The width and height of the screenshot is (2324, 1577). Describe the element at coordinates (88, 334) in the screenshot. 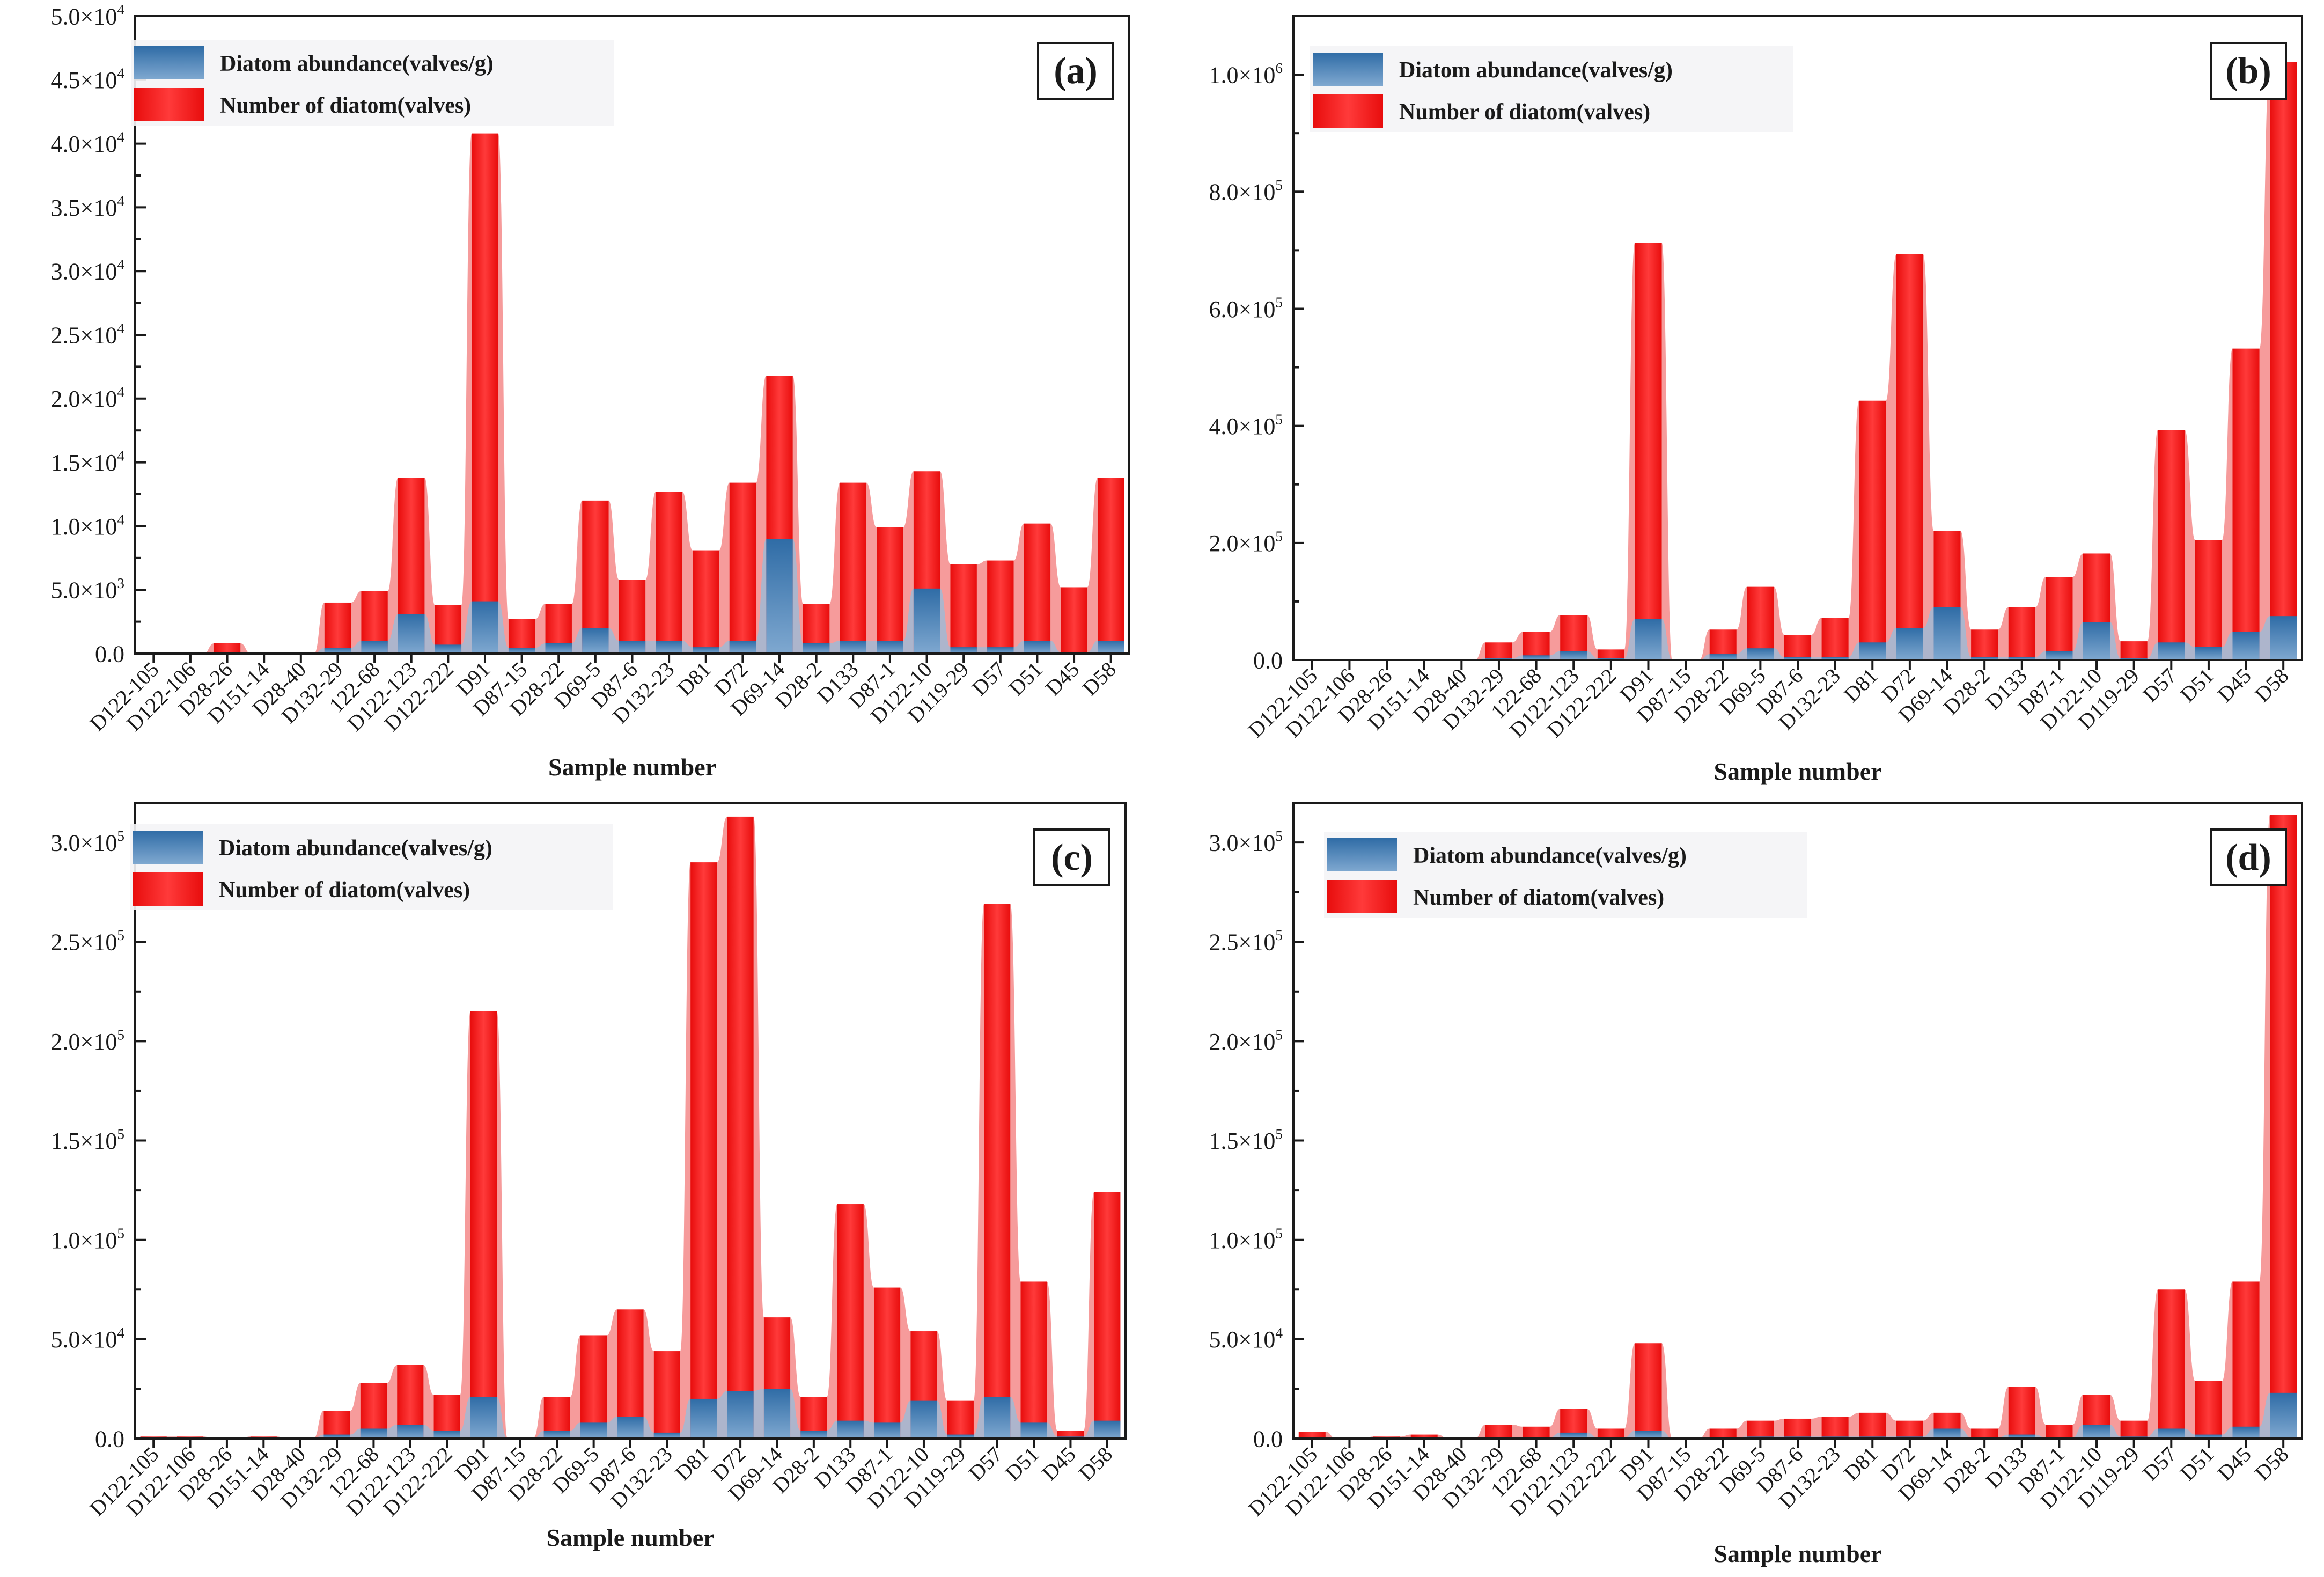

I see `y-tick-label: 2.5×10⁴` at that location.